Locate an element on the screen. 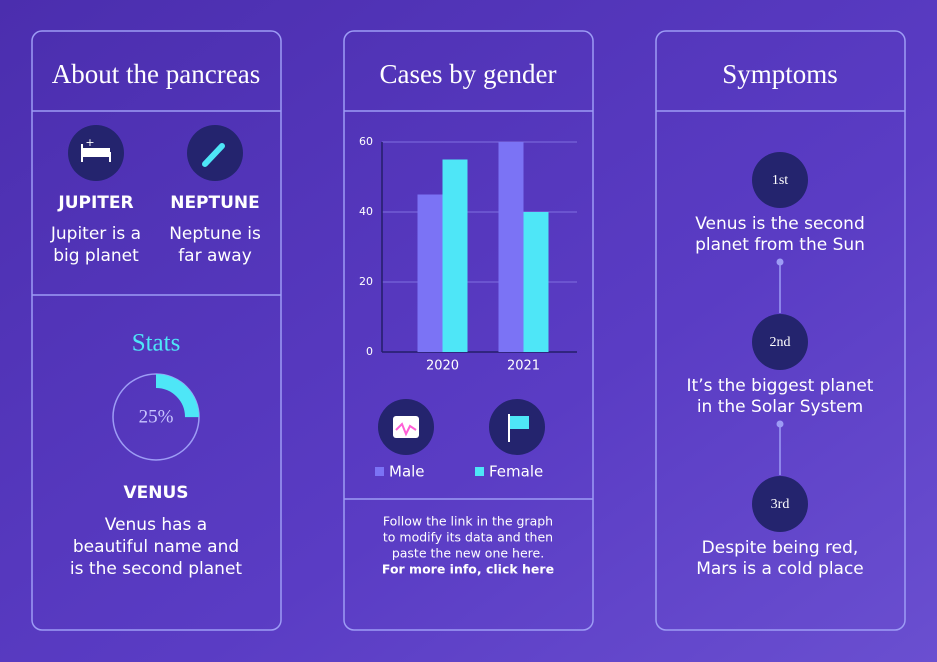  item-text: Jupiter is a is located at coordinates (95, 234).